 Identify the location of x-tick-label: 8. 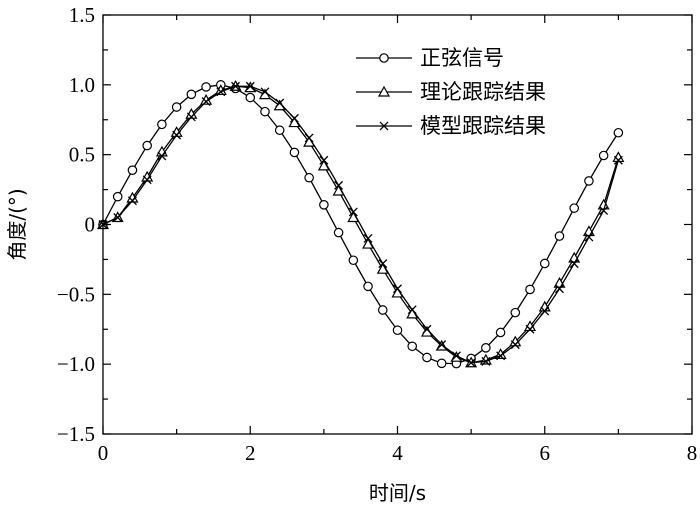
(692, 453).